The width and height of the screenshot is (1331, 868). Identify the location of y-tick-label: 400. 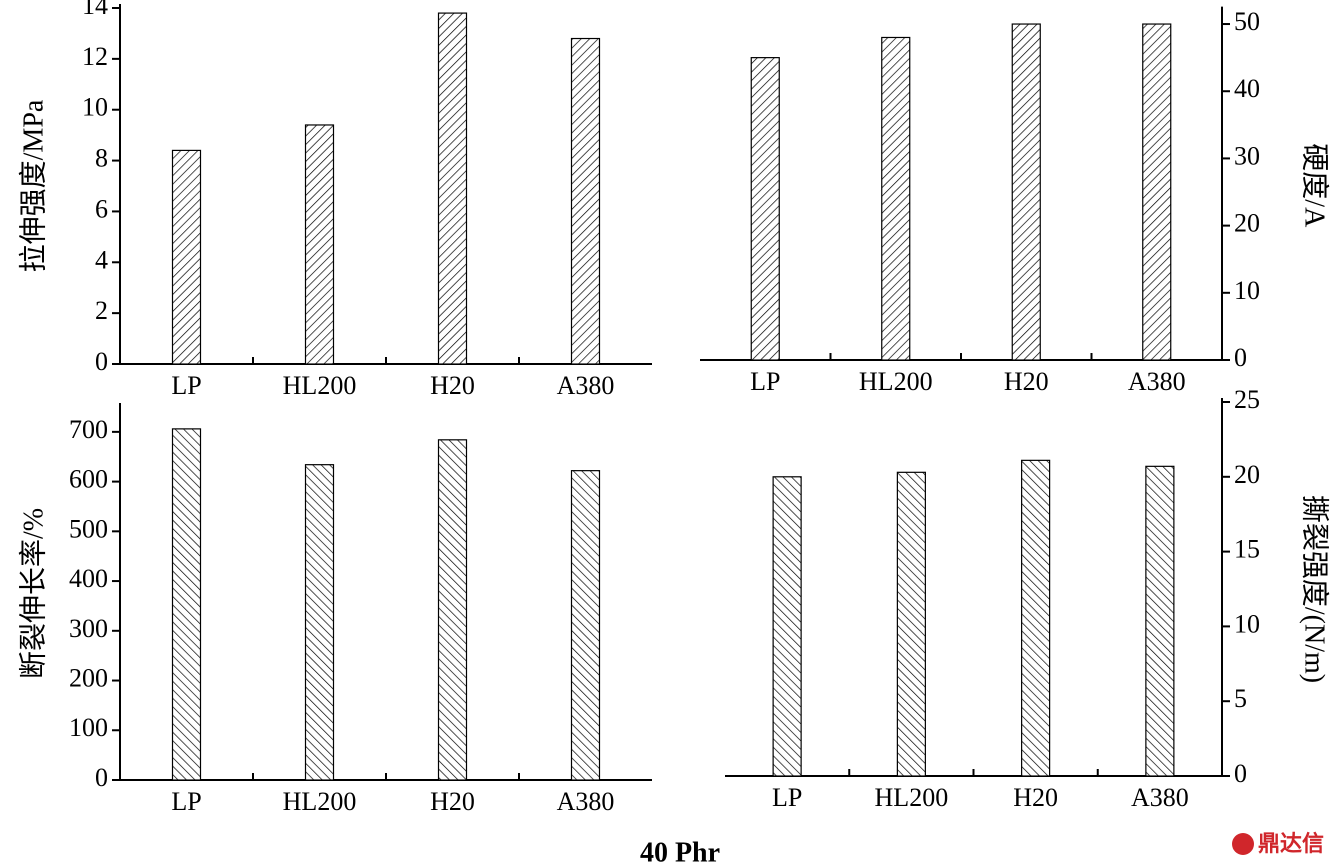
(88, 578).